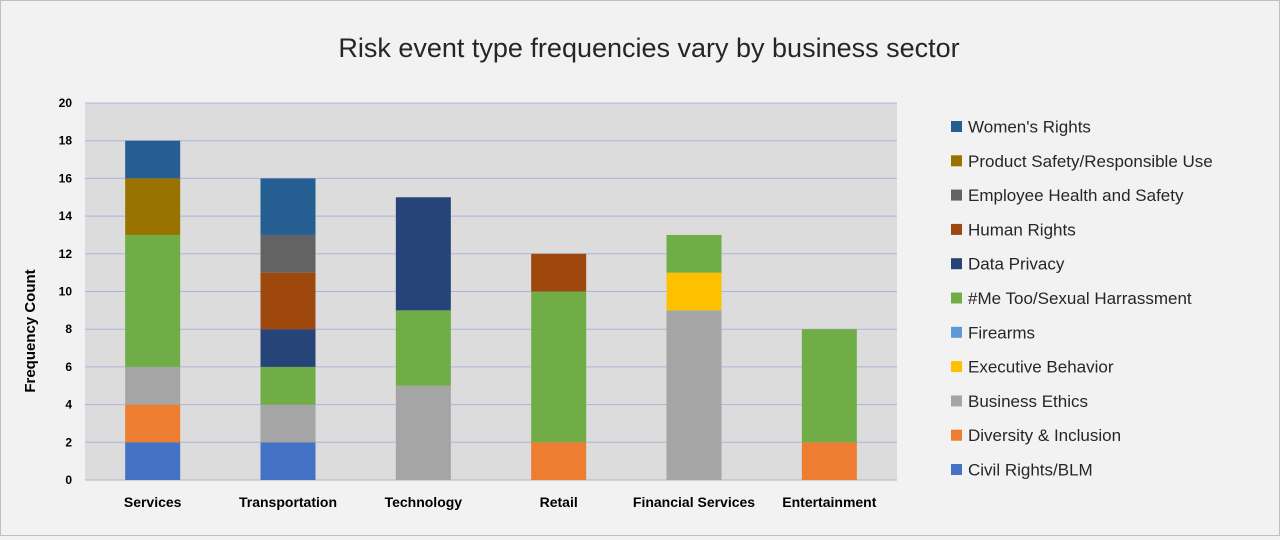  I want to click on legend-item: Human Rights, so click(1013, 229).